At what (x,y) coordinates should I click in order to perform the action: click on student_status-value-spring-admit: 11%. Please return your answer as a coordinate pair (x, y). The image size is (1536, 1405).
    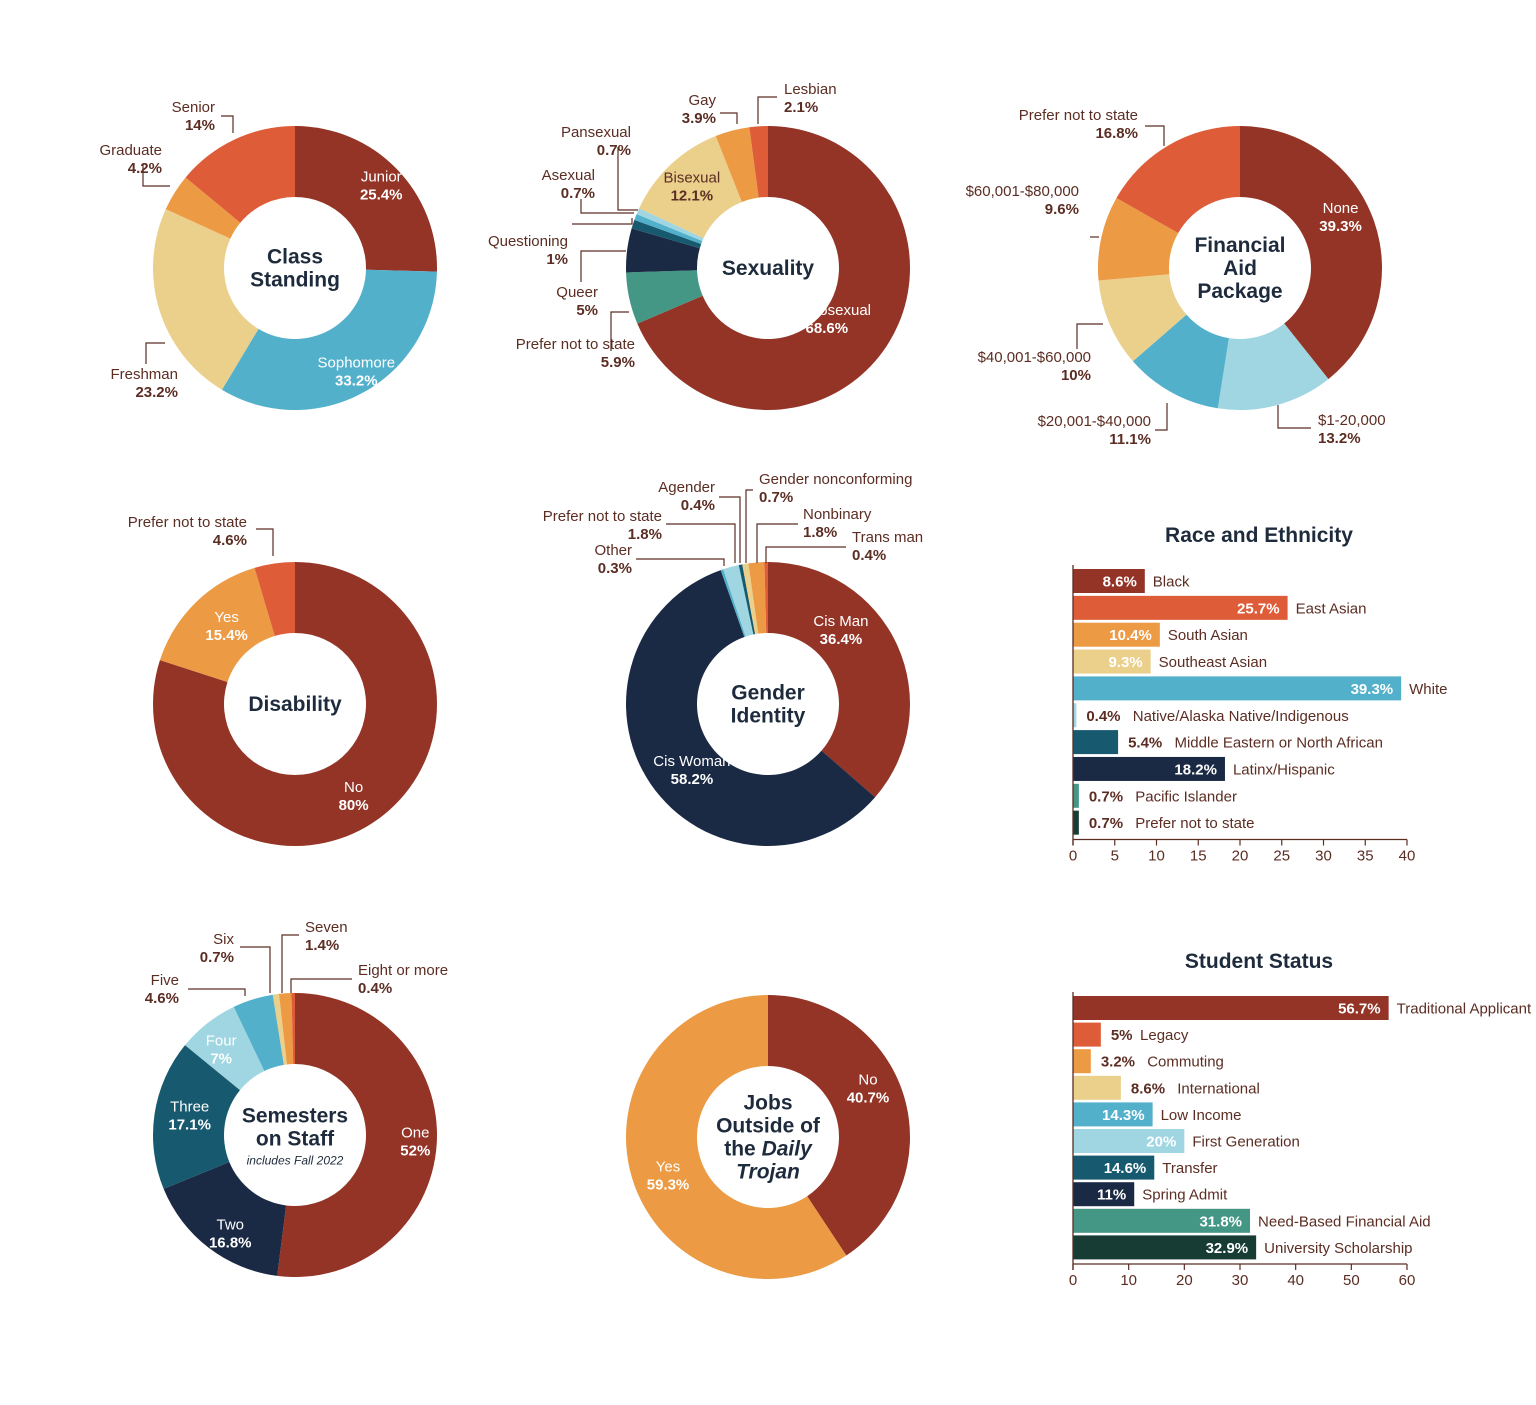
    Looking at the image, I should click on (1111, 1195).